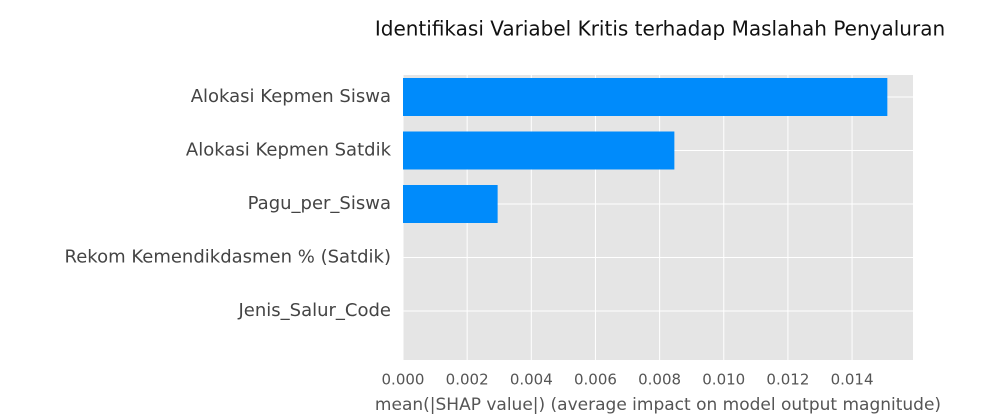 The width and height of the screenshot is (1008, 416). I want to click on x-tick-label: 0.002, so click(467, 380).